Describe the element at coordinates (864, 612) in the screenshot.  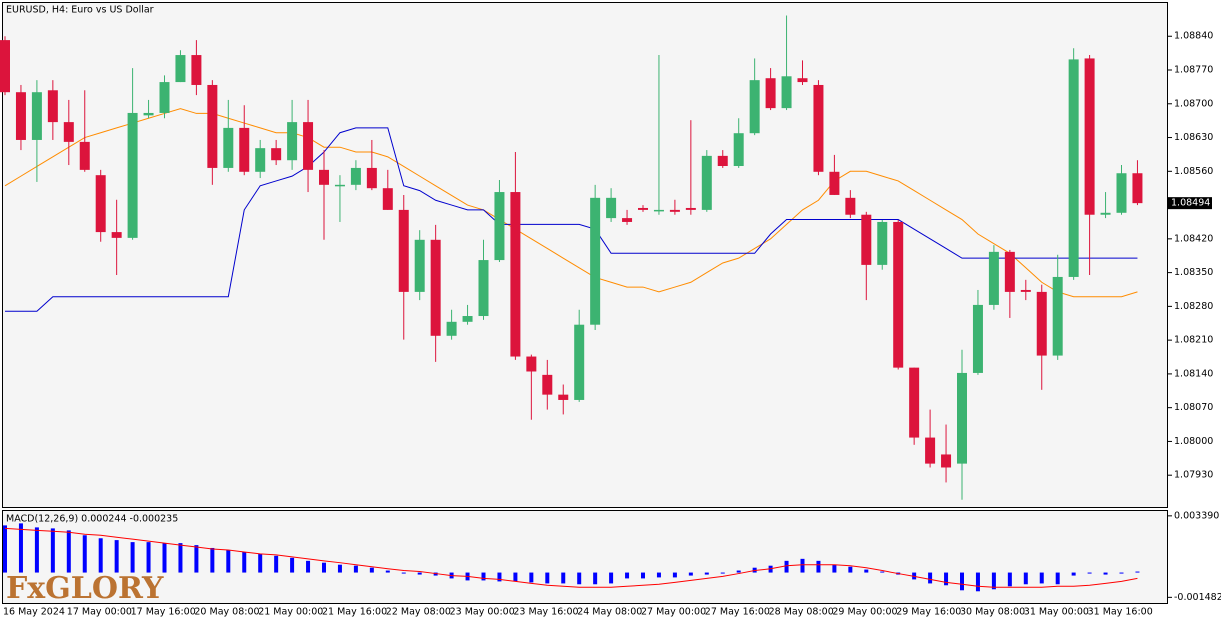
I see `x-tick-label: 29 May 00:00` at that location.